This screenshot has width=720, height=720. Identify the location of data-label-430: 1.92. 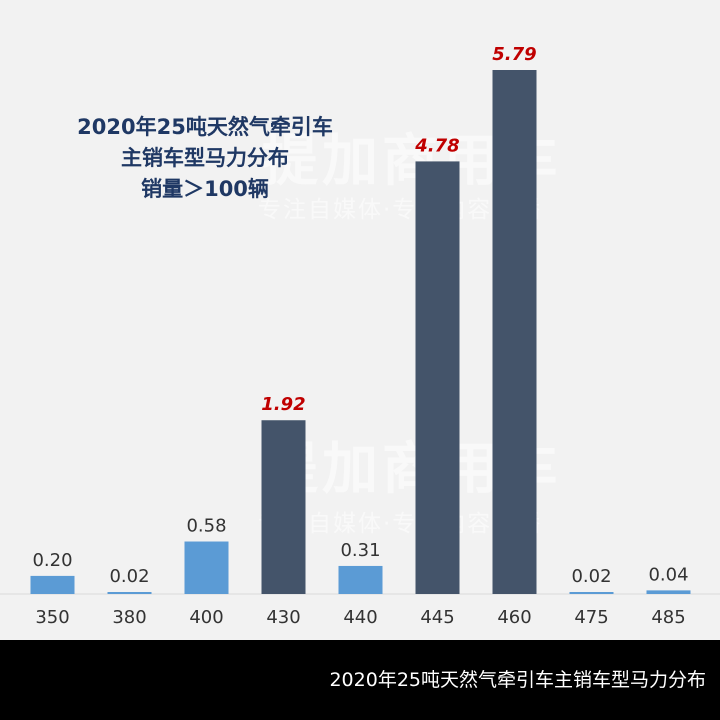
(283, 404).